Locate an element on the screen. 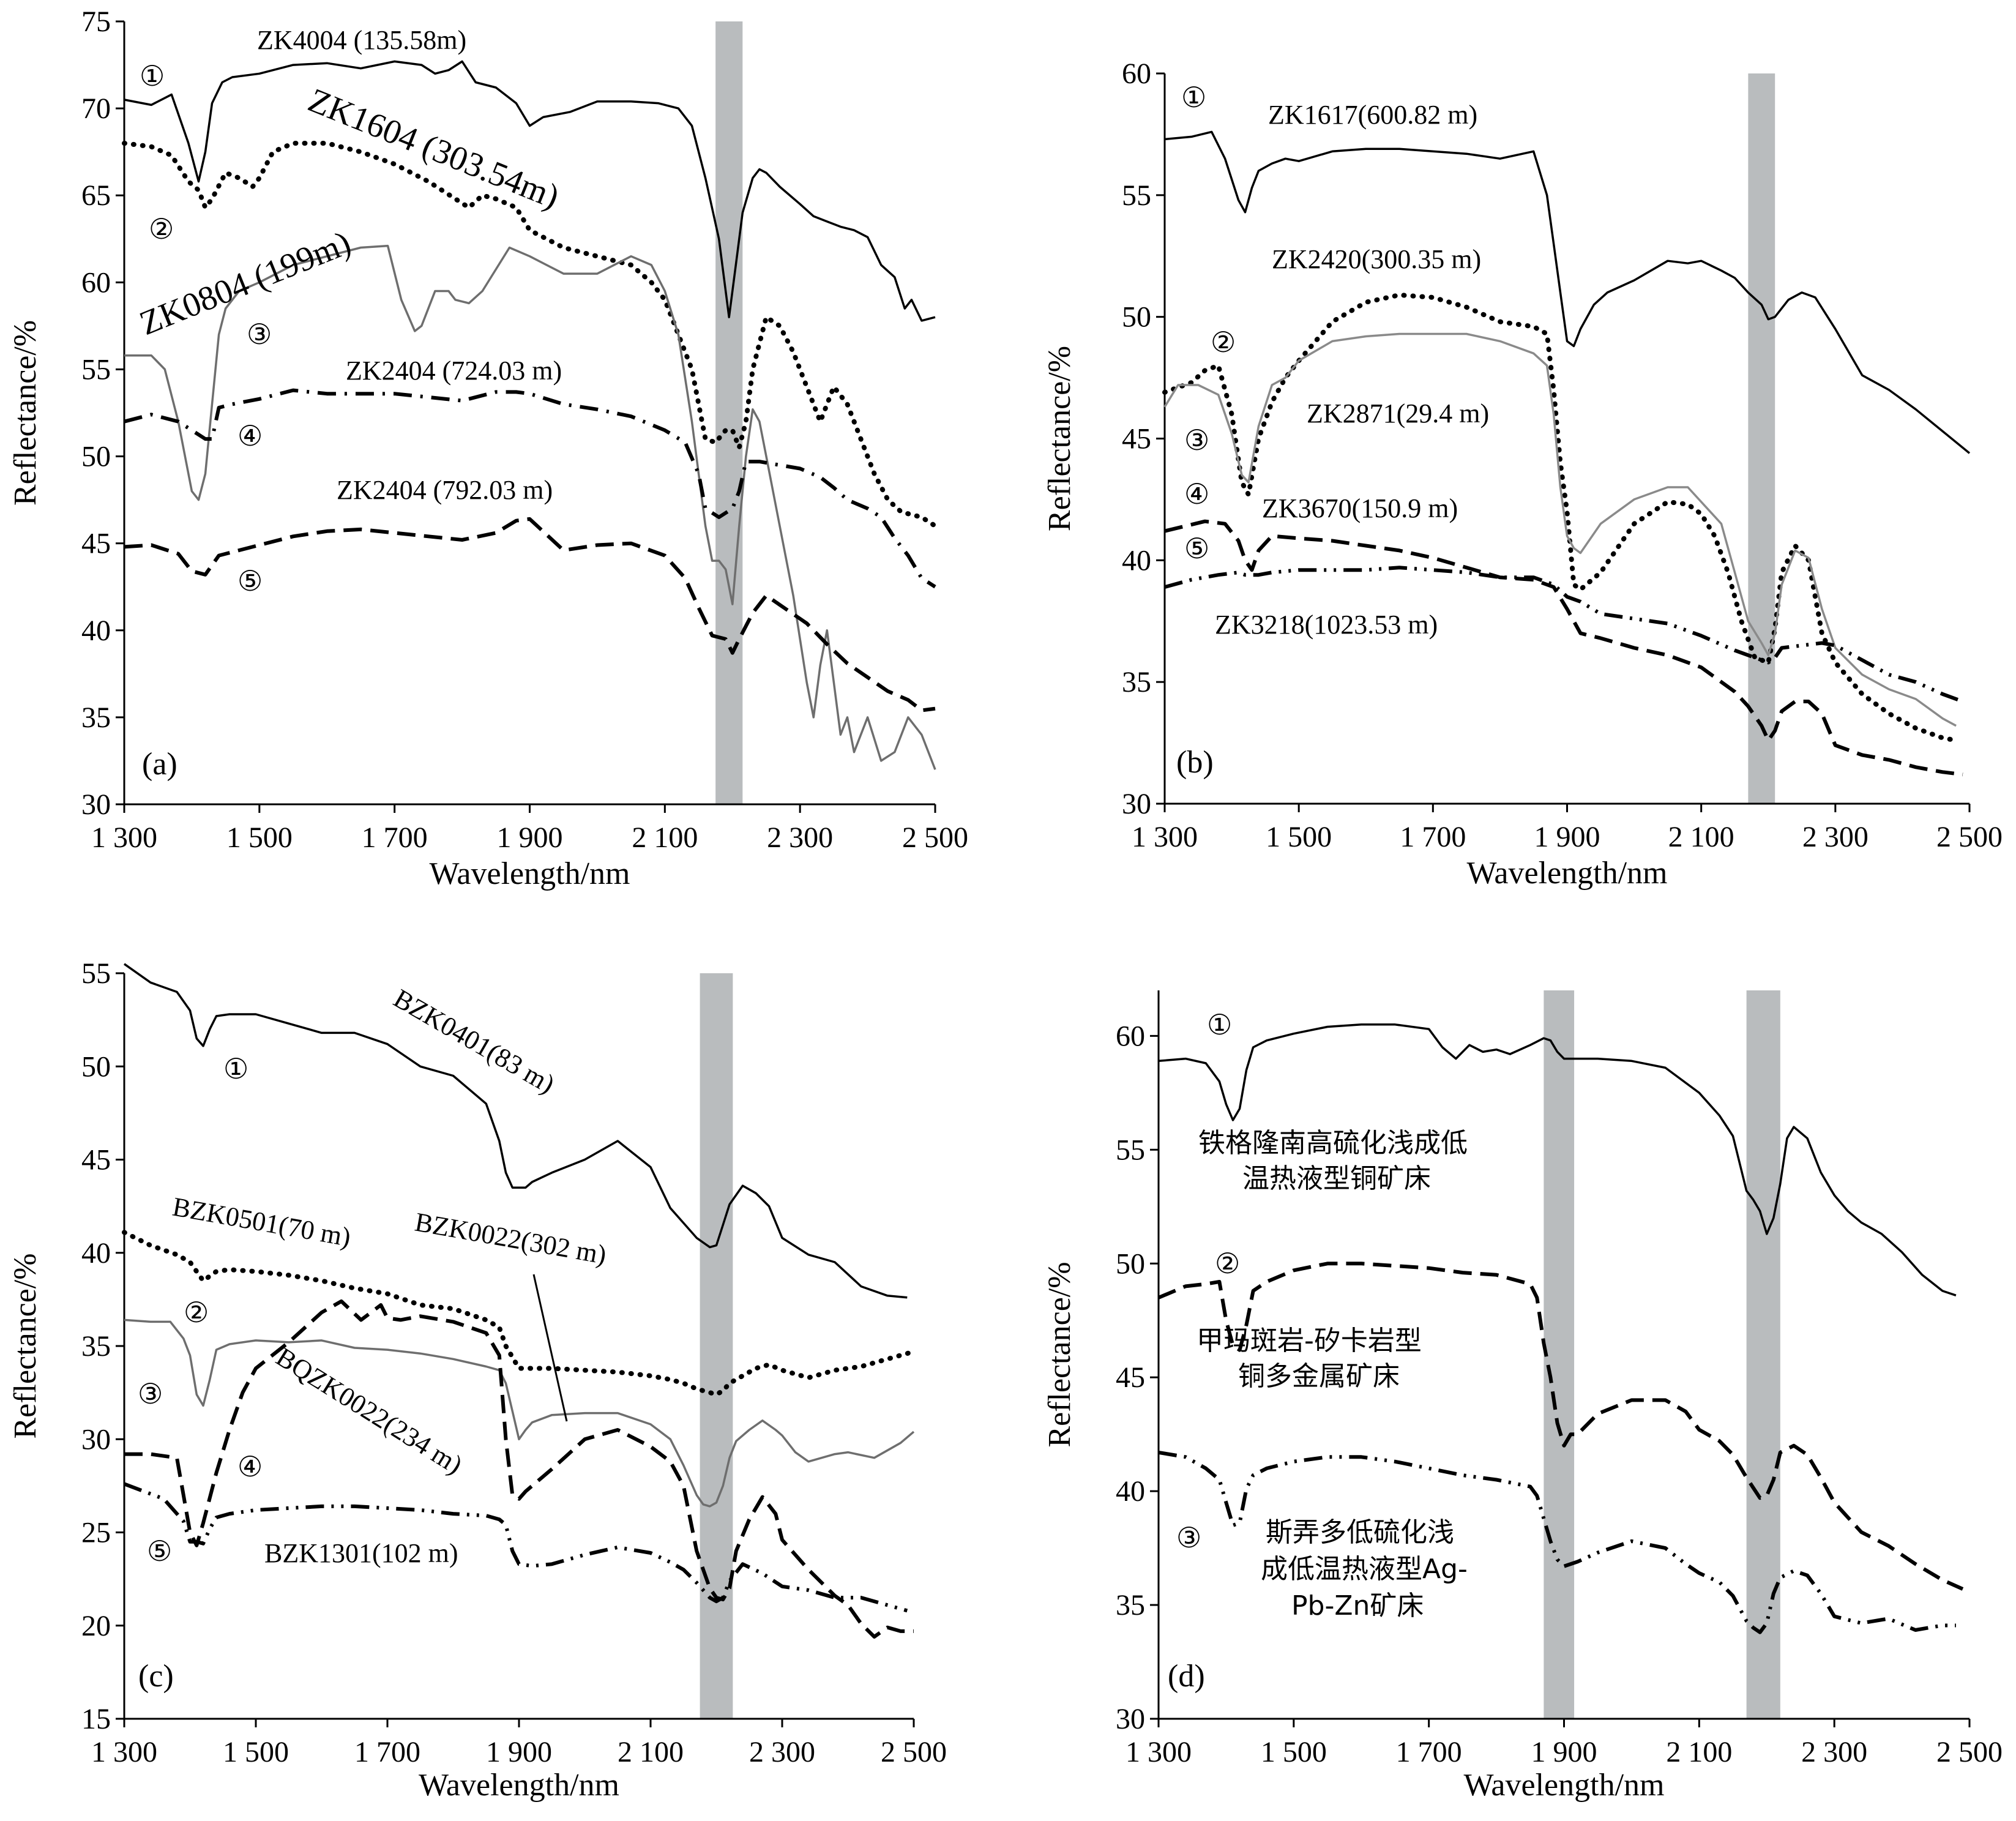  panel-b-x-axis-label: Wavelength/nm is located at coordinates (1567, 873).